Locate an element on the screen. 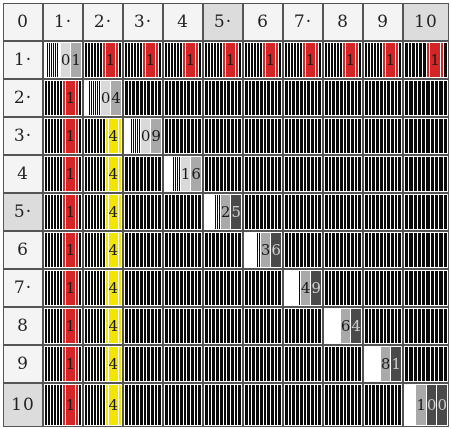 The height and width of the screenshot is (429, 451). cell-digit: 2 is located at coordinates (225, 212).